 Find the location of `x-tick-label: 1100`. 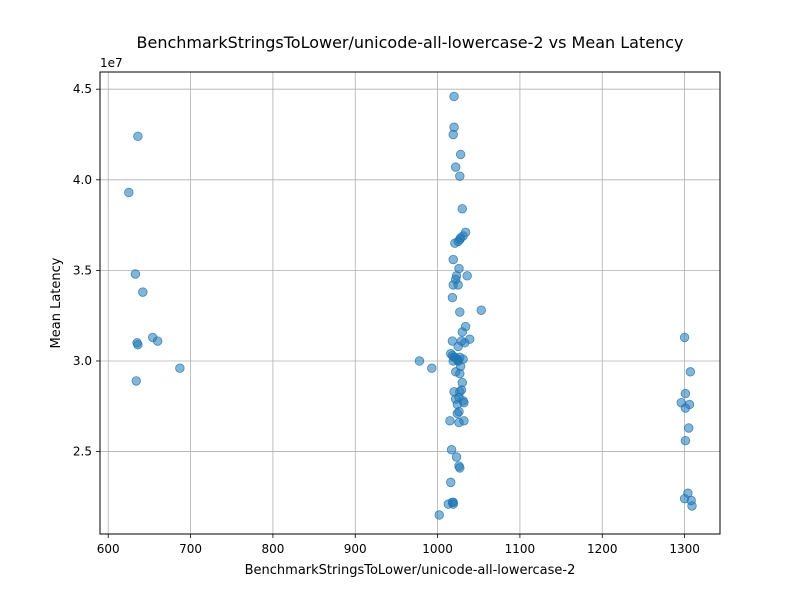

x-tick-label: 1100 is located at coordinates (520, 549).